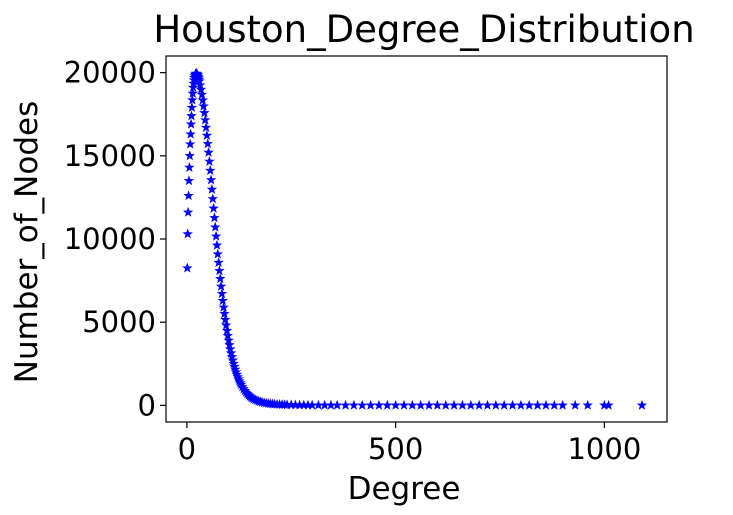 Image resolution: width=733 pixels, height=515 pixels. I want to click on x-tick-label: 0, so click(187, 449).